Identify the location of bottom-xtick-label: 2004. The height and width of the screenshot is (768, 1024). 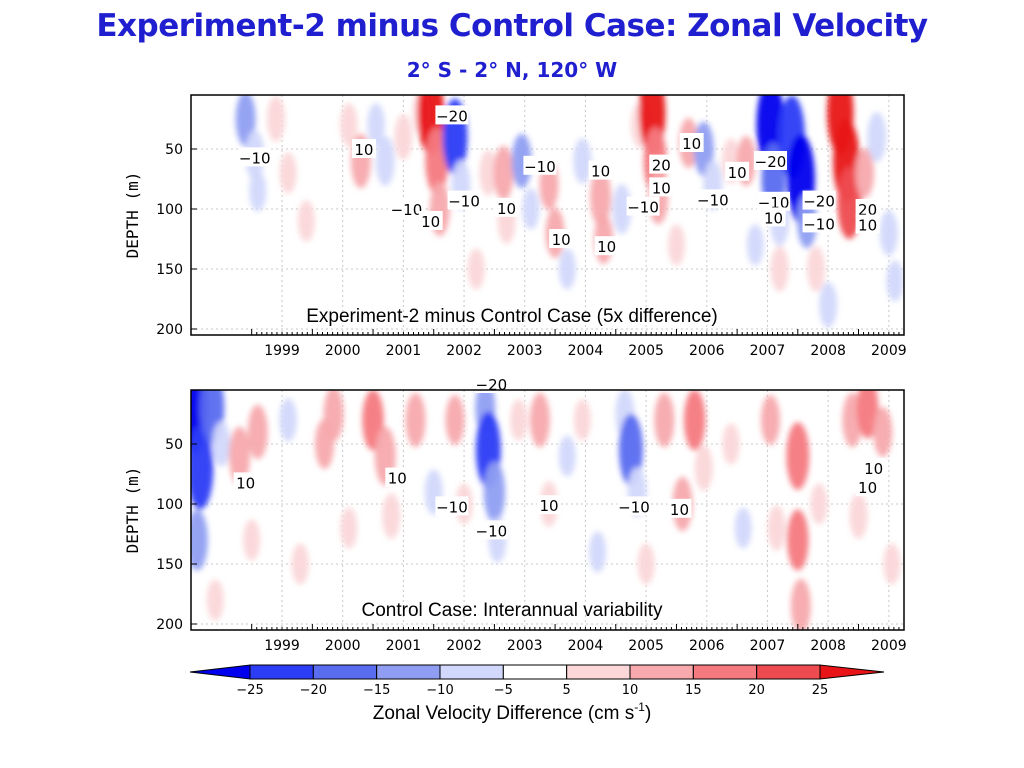
(586, 646).